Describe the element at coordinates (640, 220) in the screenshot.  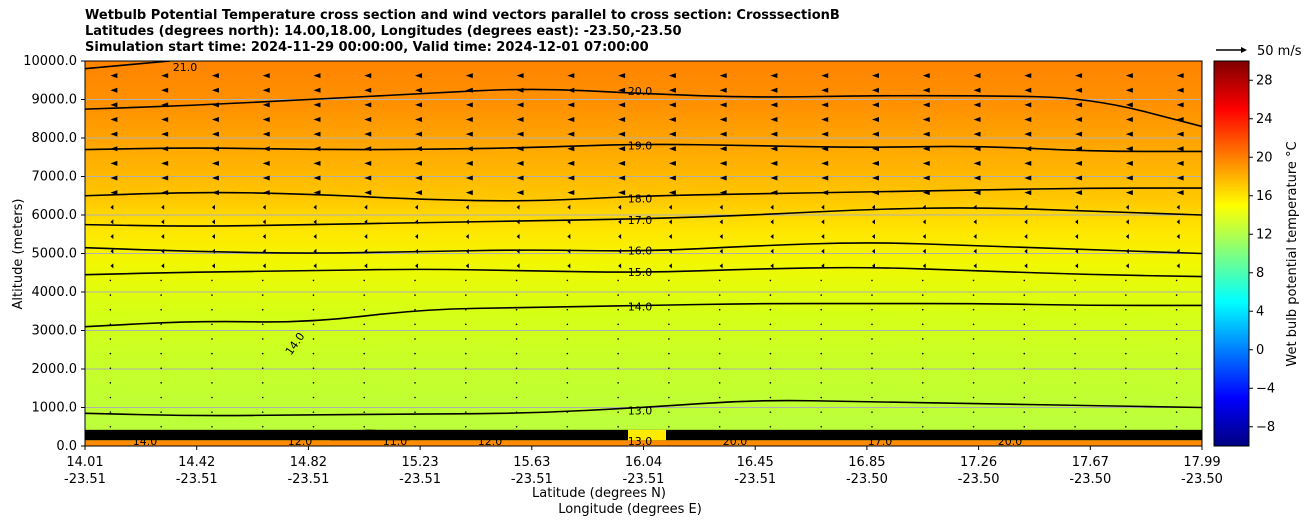
I see `contour-label: 17.0` at that location.